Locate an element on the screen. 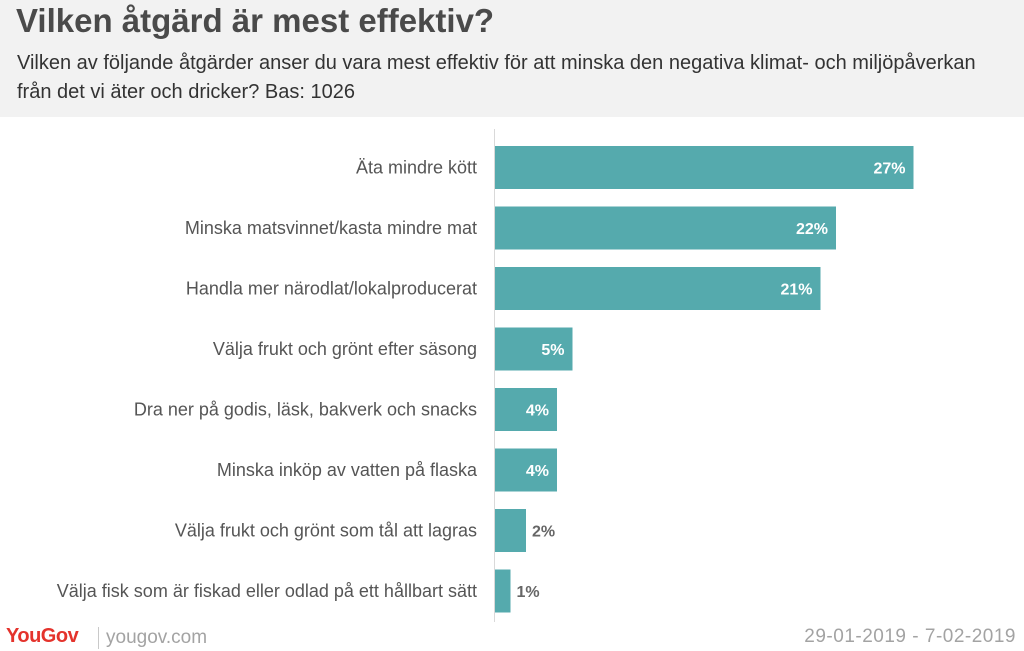  value-label-1: 27% is located at coordinates (889, 169).